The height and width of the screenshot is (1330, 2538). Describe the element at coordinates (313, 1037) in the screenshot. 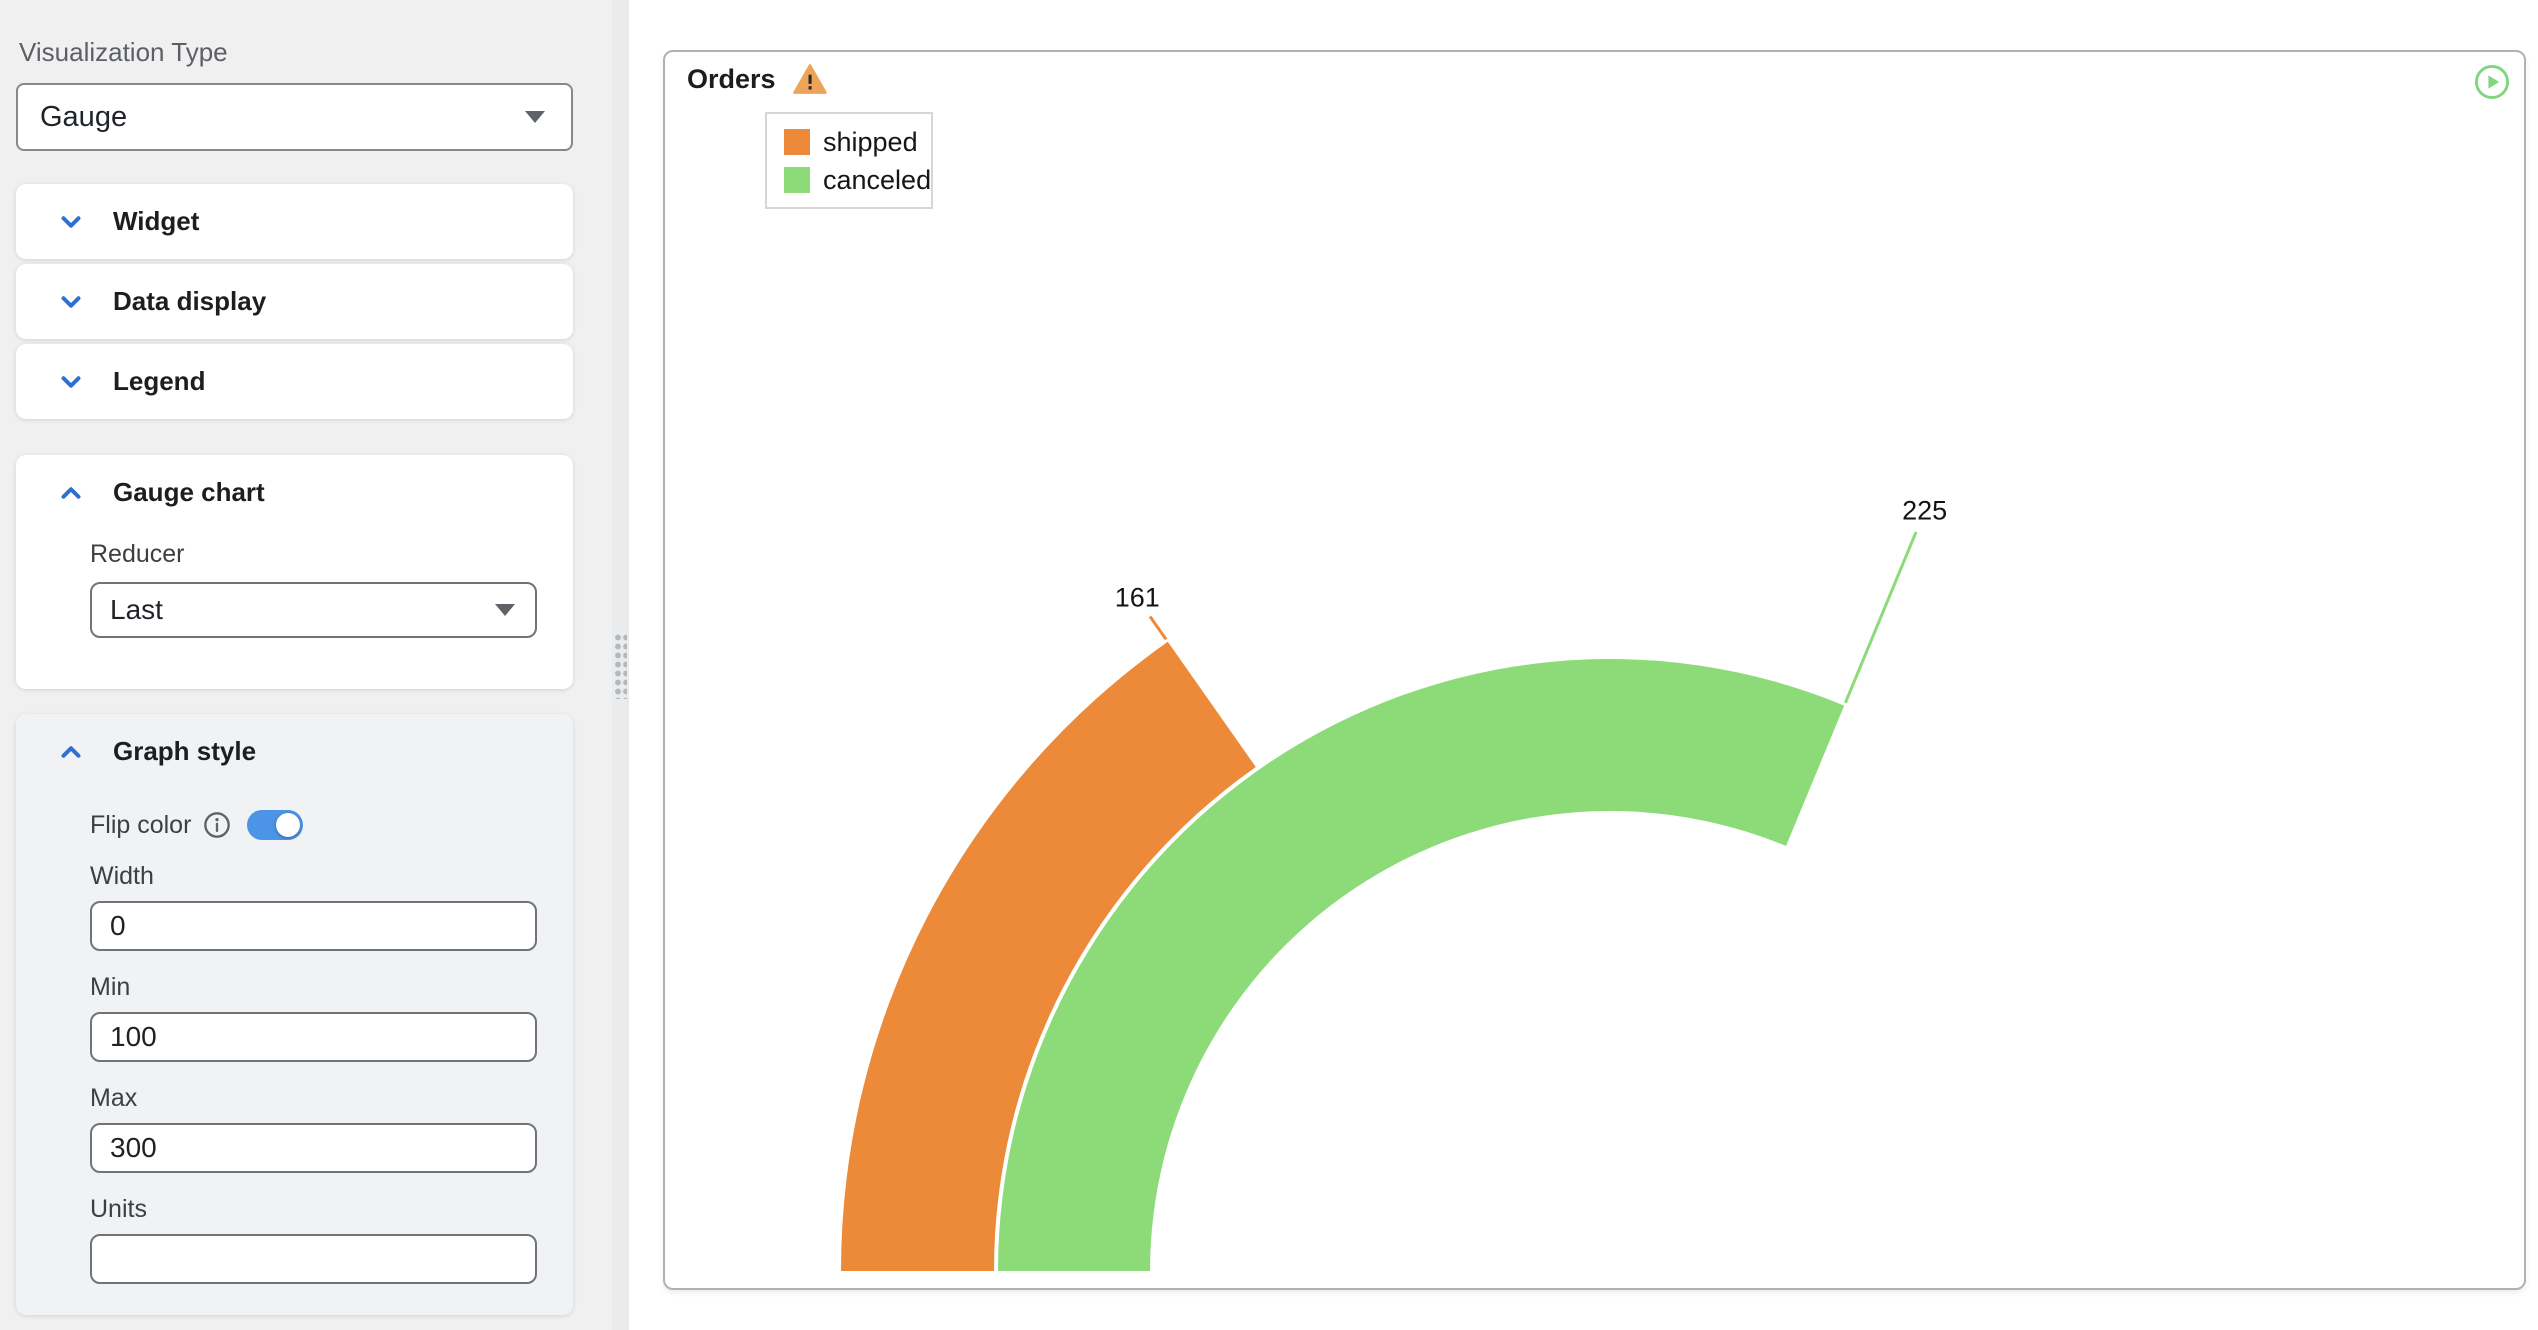

I see `min-input` at that location.